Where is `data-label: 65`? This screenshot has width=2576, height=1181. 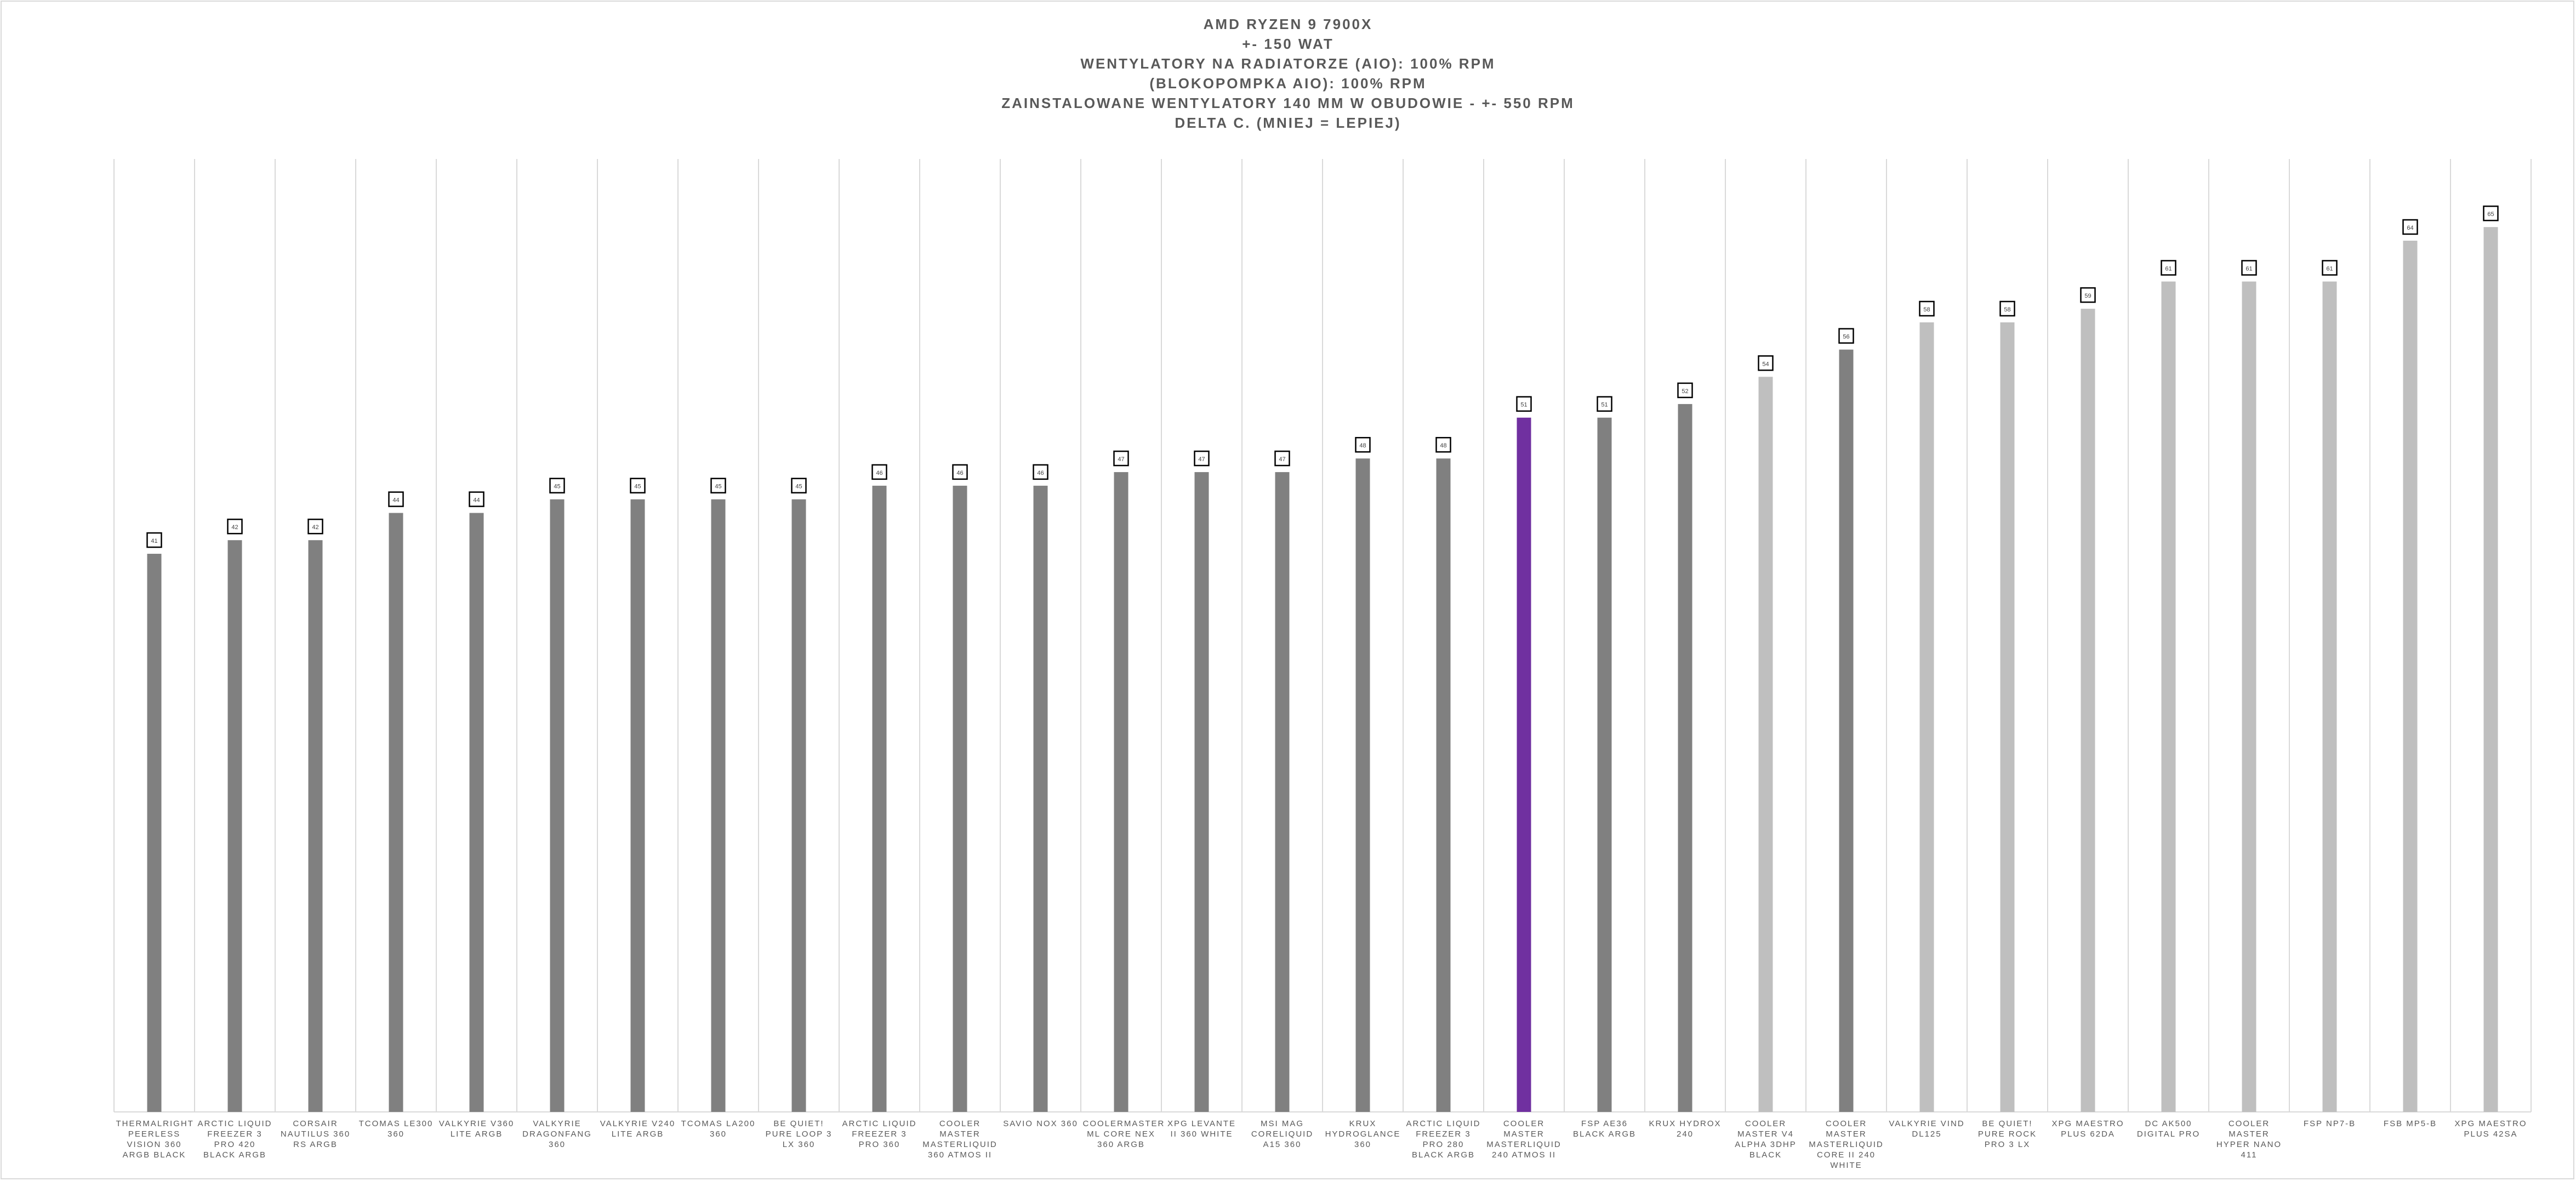 data-label: 65 is located at coordinates (2490, 214).